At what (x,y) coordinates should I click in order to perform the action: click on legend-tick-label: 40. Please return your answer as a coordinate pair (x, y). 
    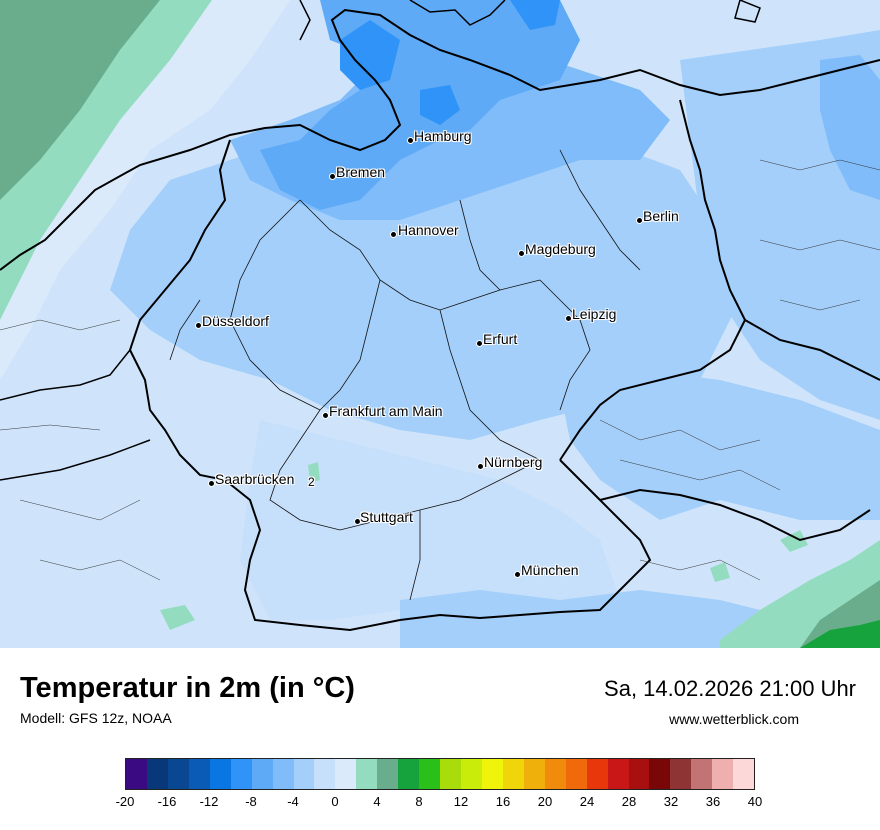
    Looking at the image, I should click on (755, 801).